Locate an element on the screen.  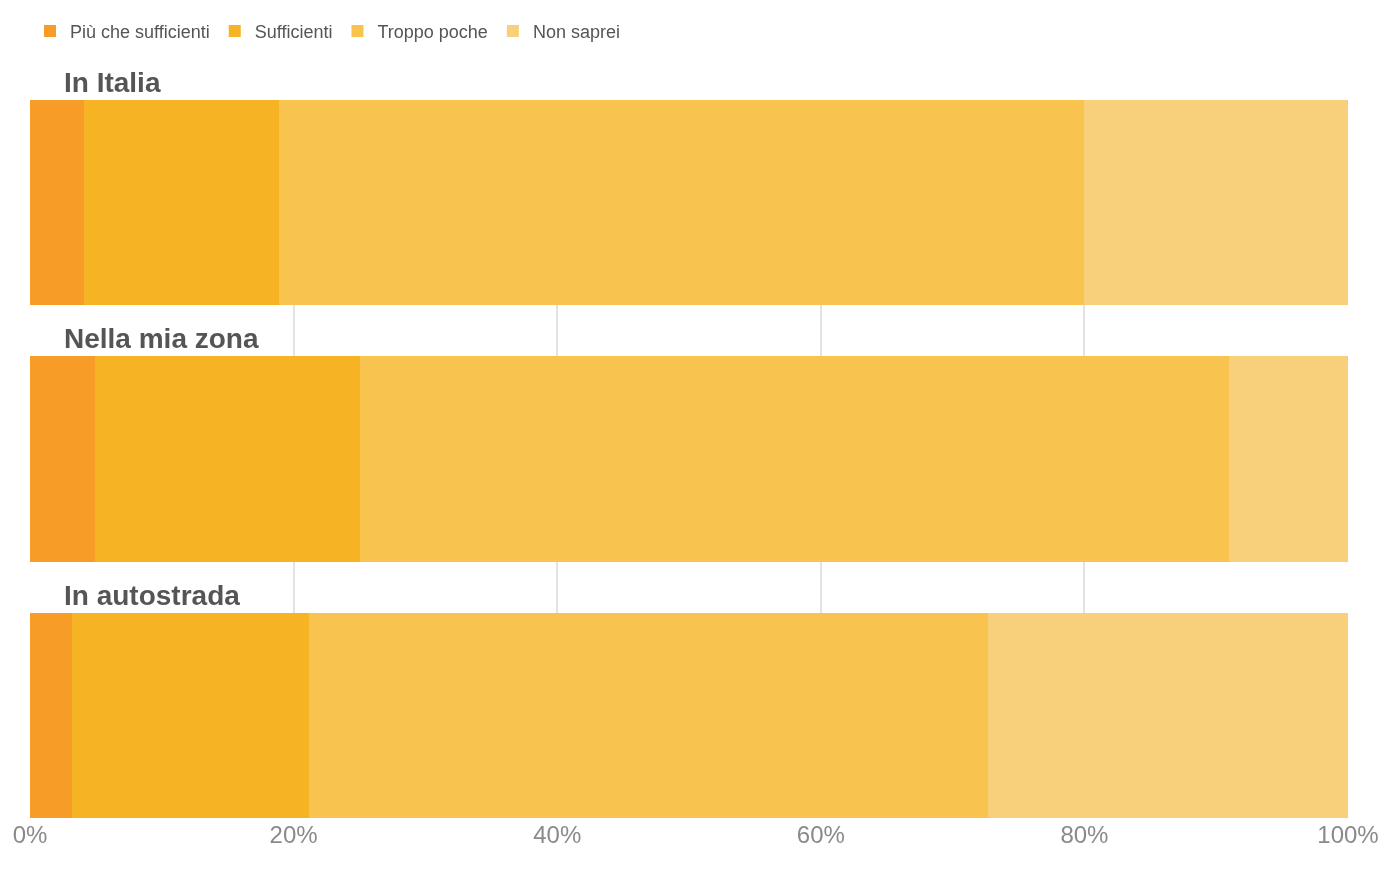
y-tick-label: In autostrada is located at coordinates (152, 595).